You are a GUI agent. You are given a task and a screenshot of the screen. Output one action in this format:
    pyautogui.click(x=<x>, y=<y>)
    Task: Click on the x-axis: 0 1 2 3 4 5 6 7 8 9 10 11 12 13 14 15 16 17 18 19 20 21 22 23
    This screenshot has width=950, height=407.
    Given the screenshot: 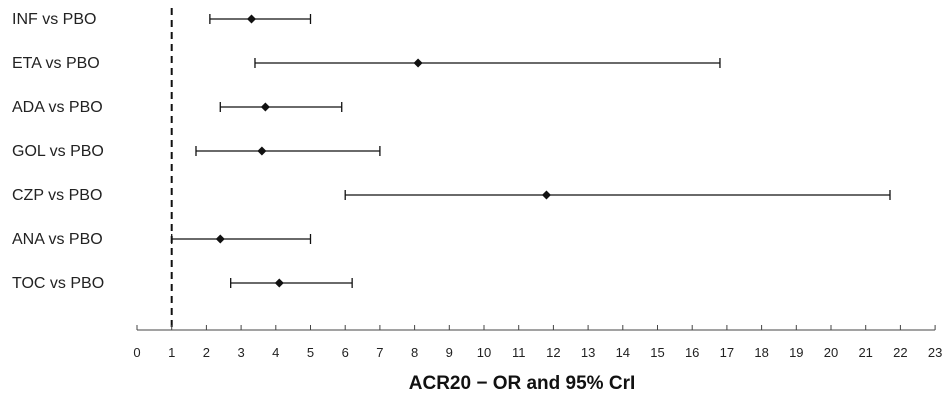 What is the action you would take?
    pyautogui.click(x=537, y=342)
    